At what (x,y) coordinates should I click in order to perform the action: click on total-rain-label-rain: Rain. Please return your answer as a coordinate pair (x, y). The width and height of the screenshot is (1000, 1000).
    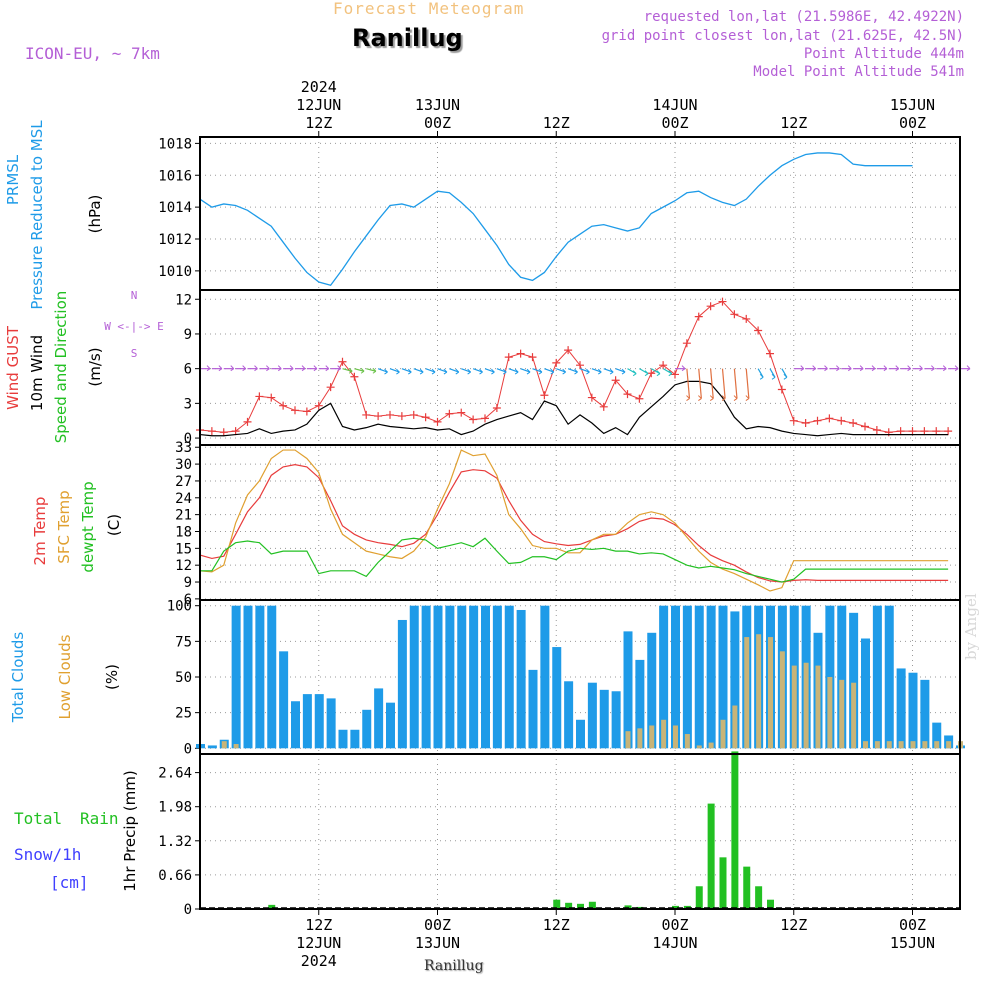
    Looking at the image, I should click on (99, 818).